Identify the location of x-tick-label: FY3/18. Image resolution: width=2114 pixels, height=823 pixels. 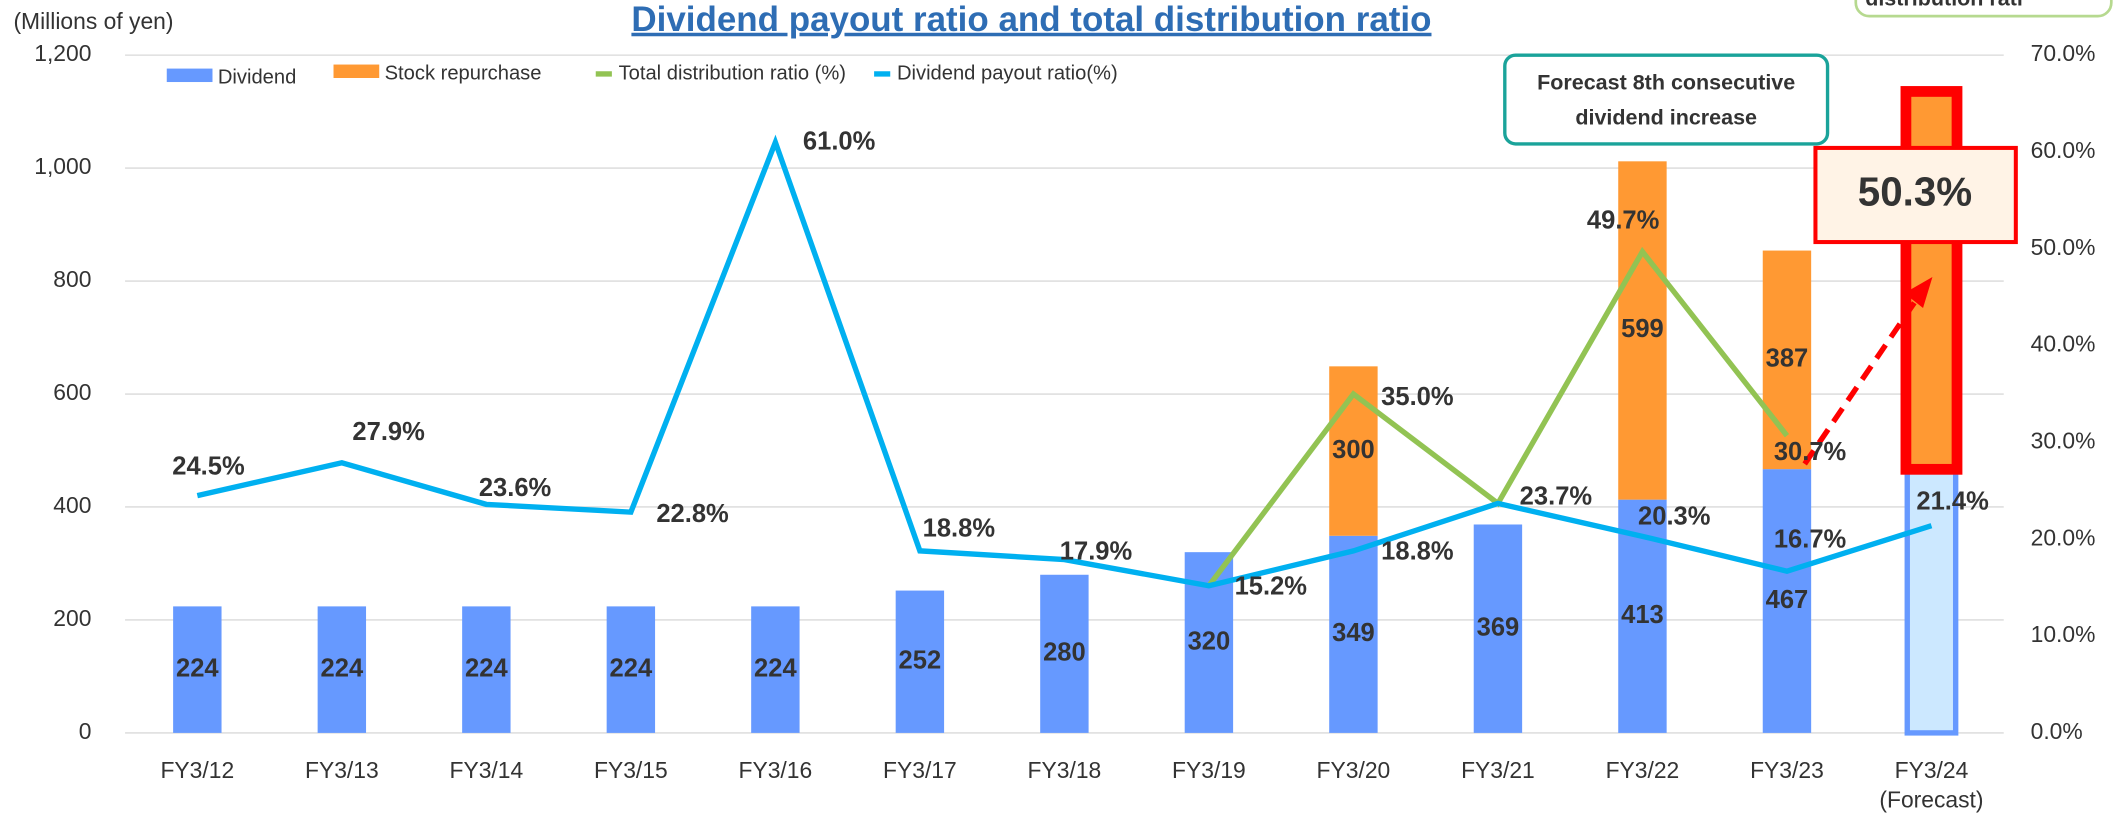
(1065, 770).